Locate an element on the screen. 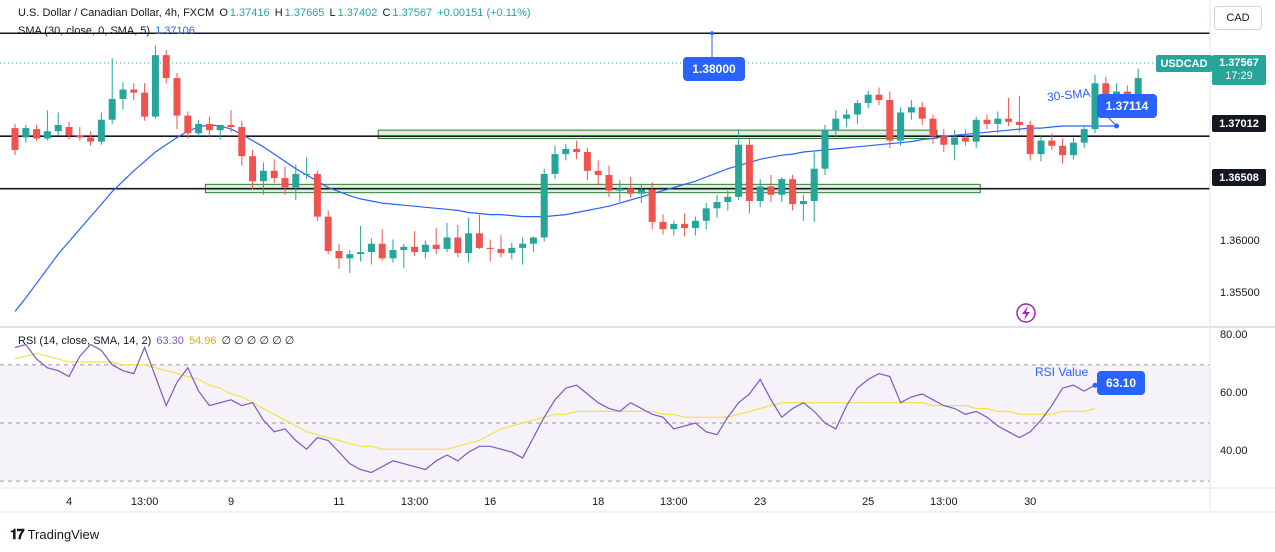  tradingview-logo: 𝟏𝟕 TradingView is located at coordinates (54, 534).